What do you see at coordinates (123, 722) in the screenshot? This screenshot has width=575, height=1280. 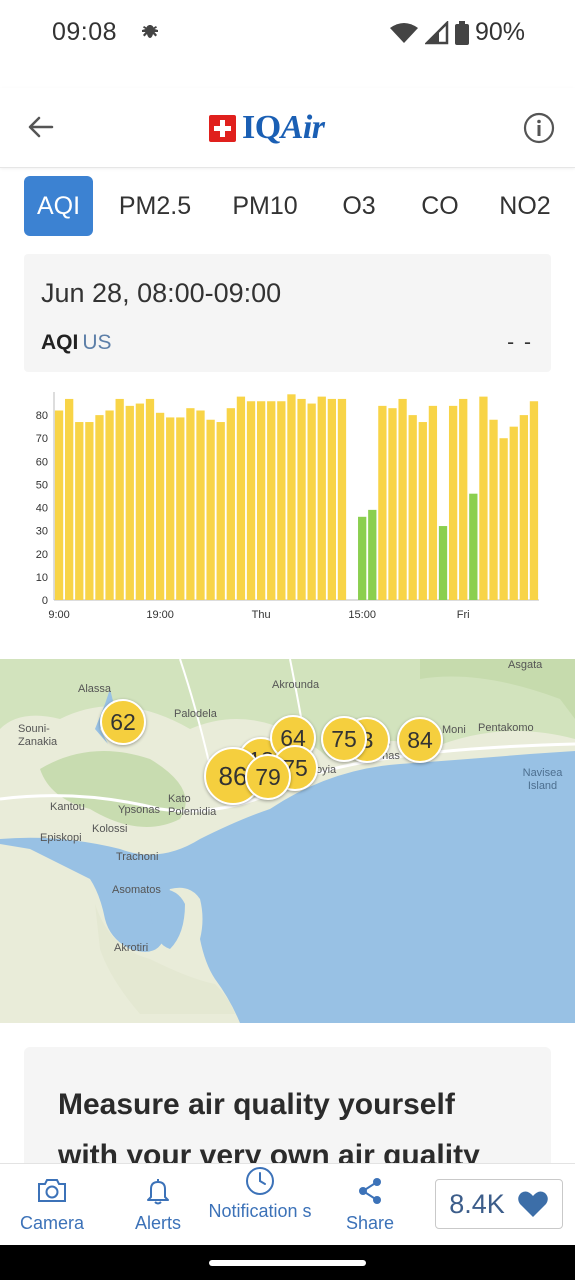 I see `aqi-marker: 62` at bounding box center [123, 722].